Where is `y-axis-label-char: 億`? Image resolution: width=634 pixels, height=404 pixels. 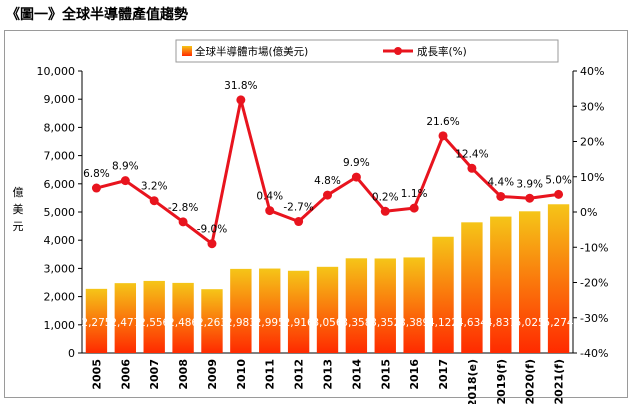 y-axis-label-char: 億 is located at coordinates (18, 192).